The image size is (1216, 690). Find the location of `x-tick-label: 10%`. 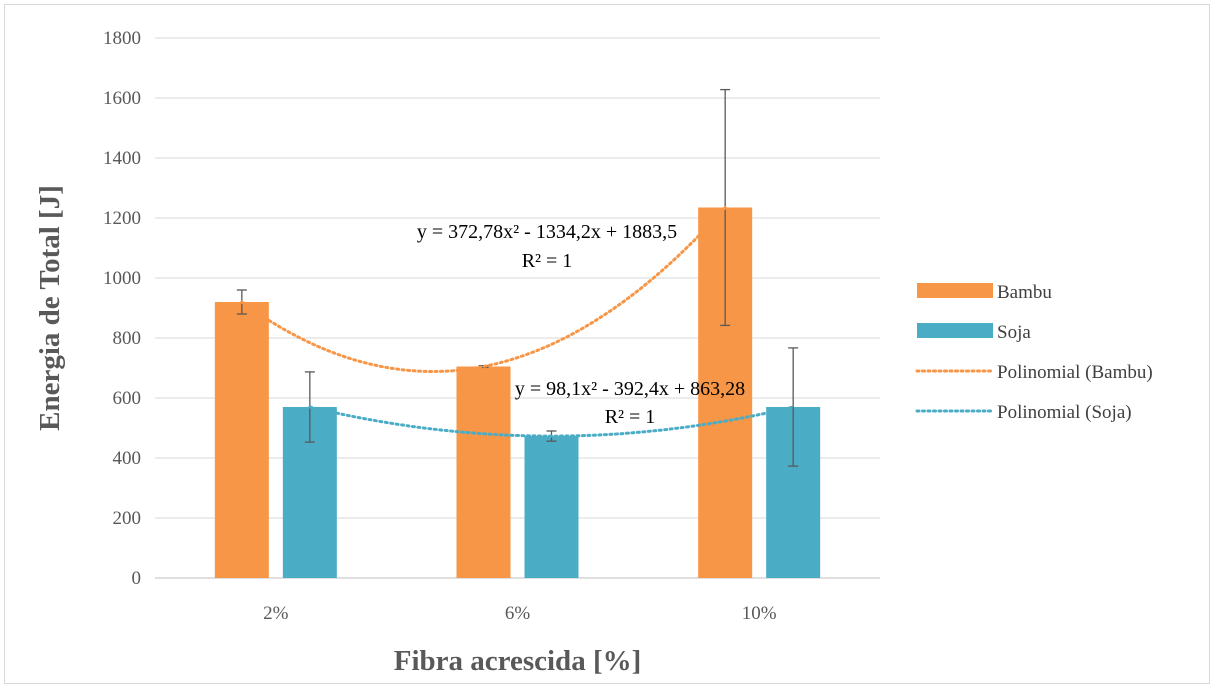

x-tick-label: 10% is located at coordinates (759, 613).